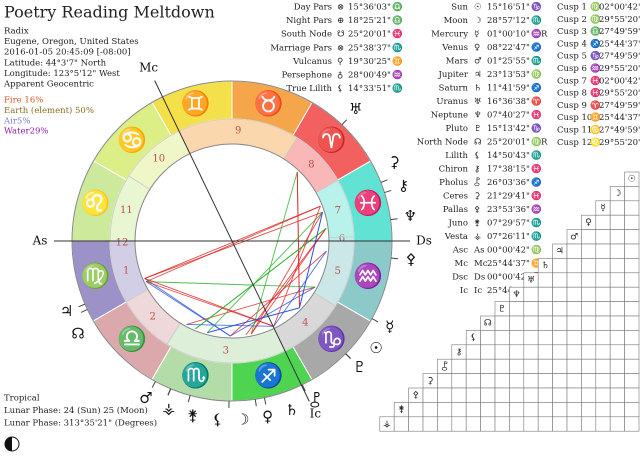  I want to click on point-sign: ♊, so click(536, 263).